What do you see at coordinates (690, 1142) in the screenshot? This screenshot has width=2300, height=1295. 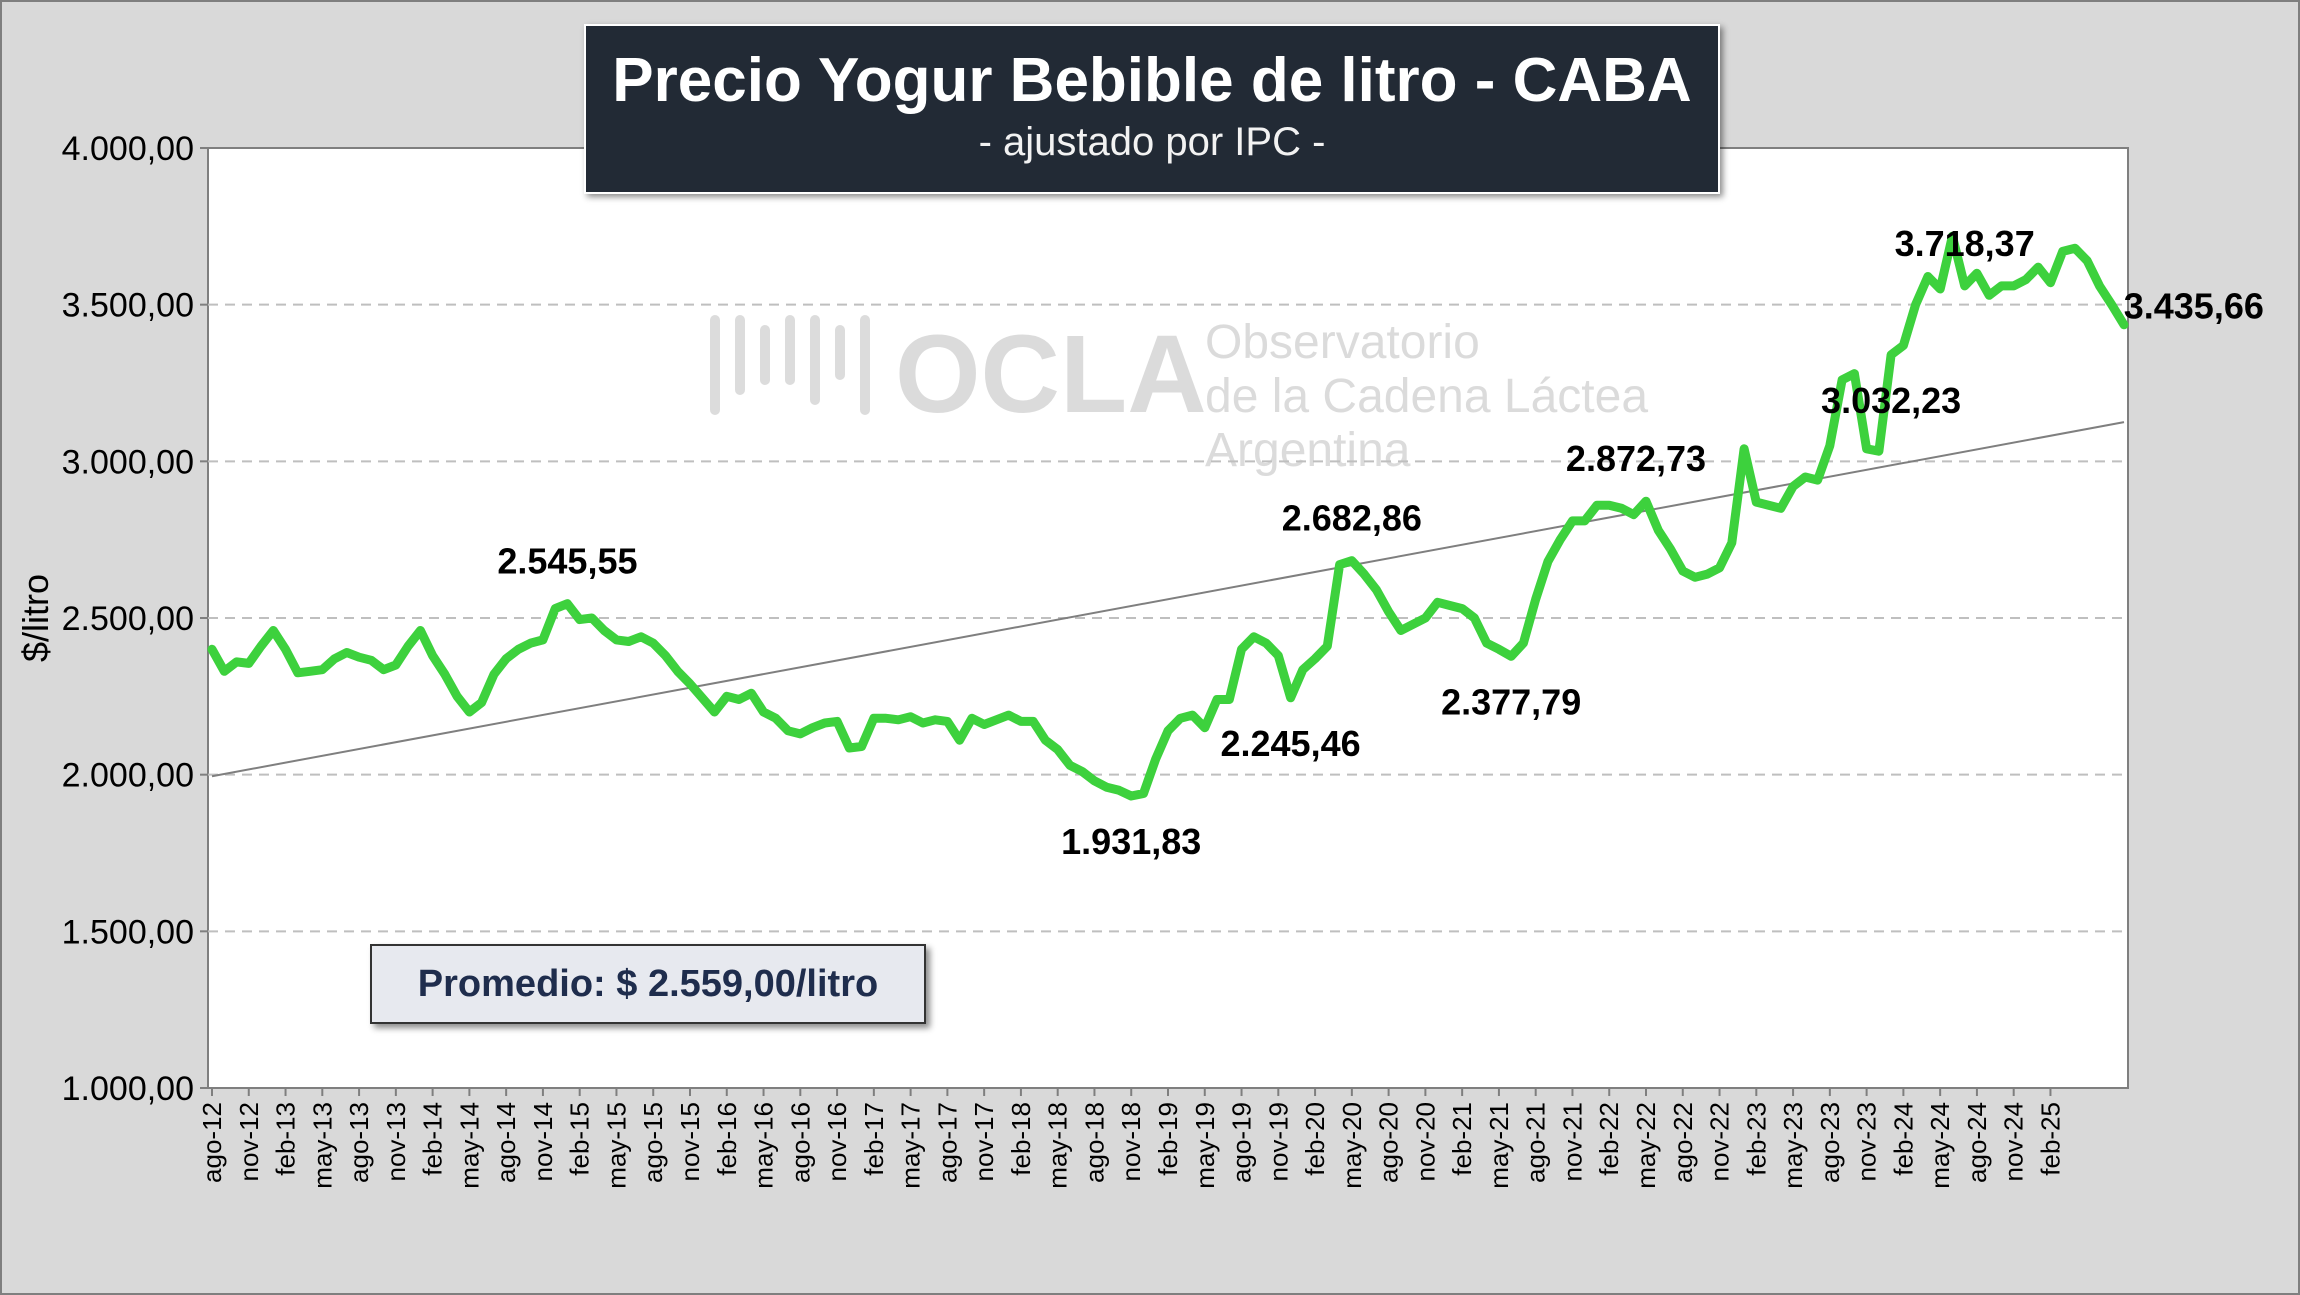 I see `x-tick-label: nov-15` at bounding box center [690, 1142].